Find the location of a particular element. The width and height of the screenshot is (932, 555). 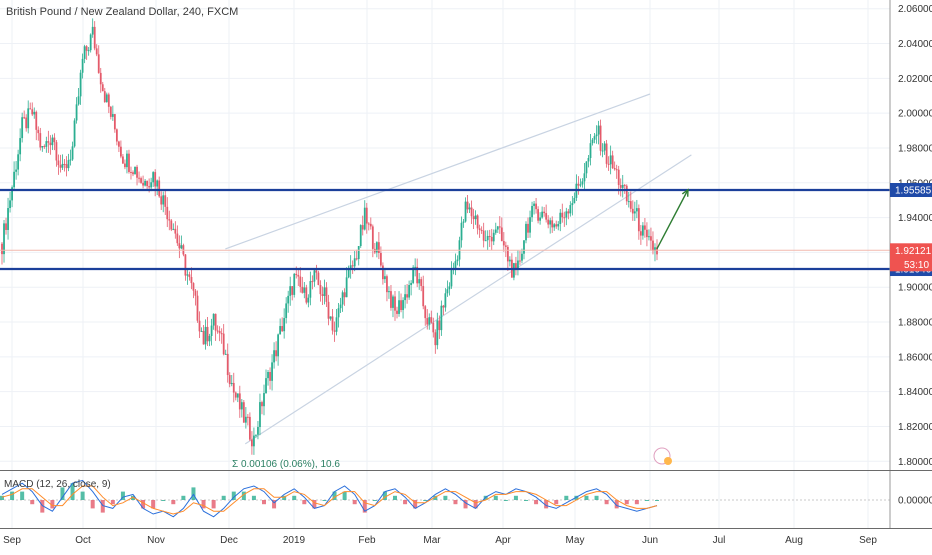

horizontal-levels is located at coordinates (445, 229).